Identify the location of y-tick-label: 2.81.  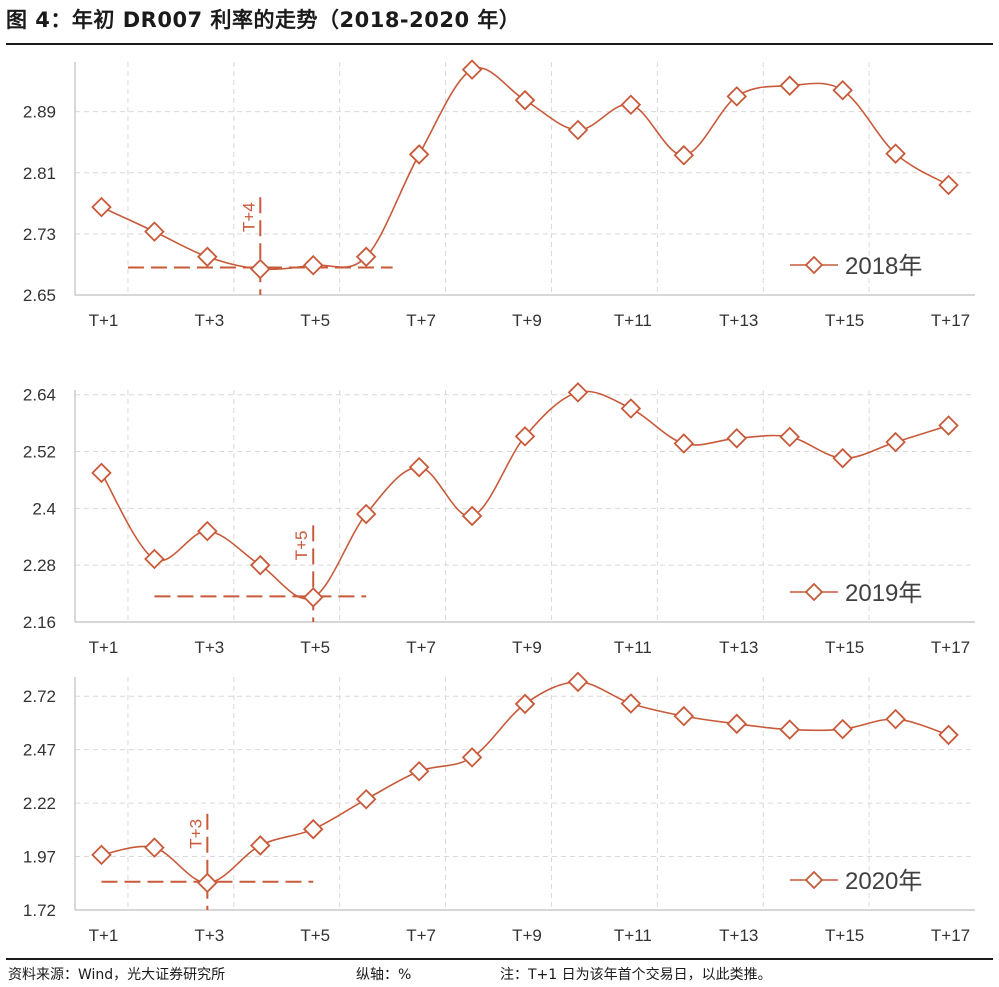
(39, 173).